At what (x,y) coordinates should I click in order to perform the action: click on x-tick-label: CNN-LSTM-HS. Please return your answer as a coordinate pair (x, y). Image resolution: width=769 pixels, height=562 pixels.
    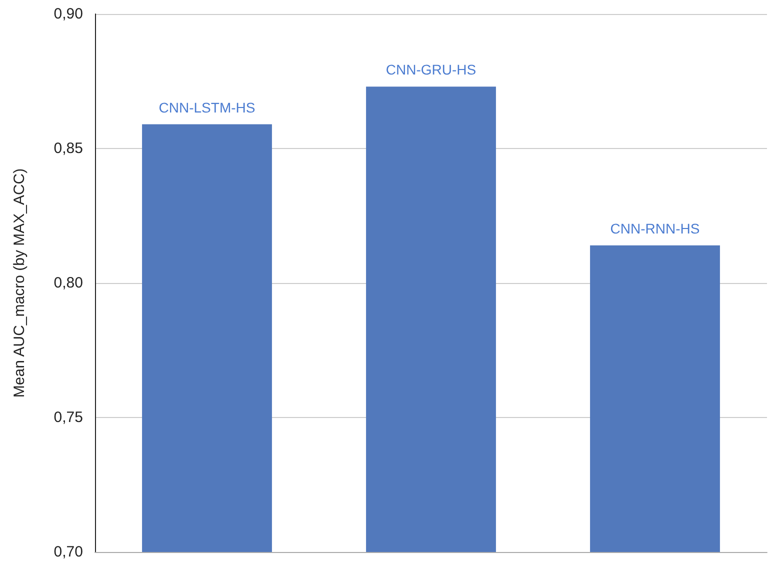
    Looking at the image, I should click on (207, 107).